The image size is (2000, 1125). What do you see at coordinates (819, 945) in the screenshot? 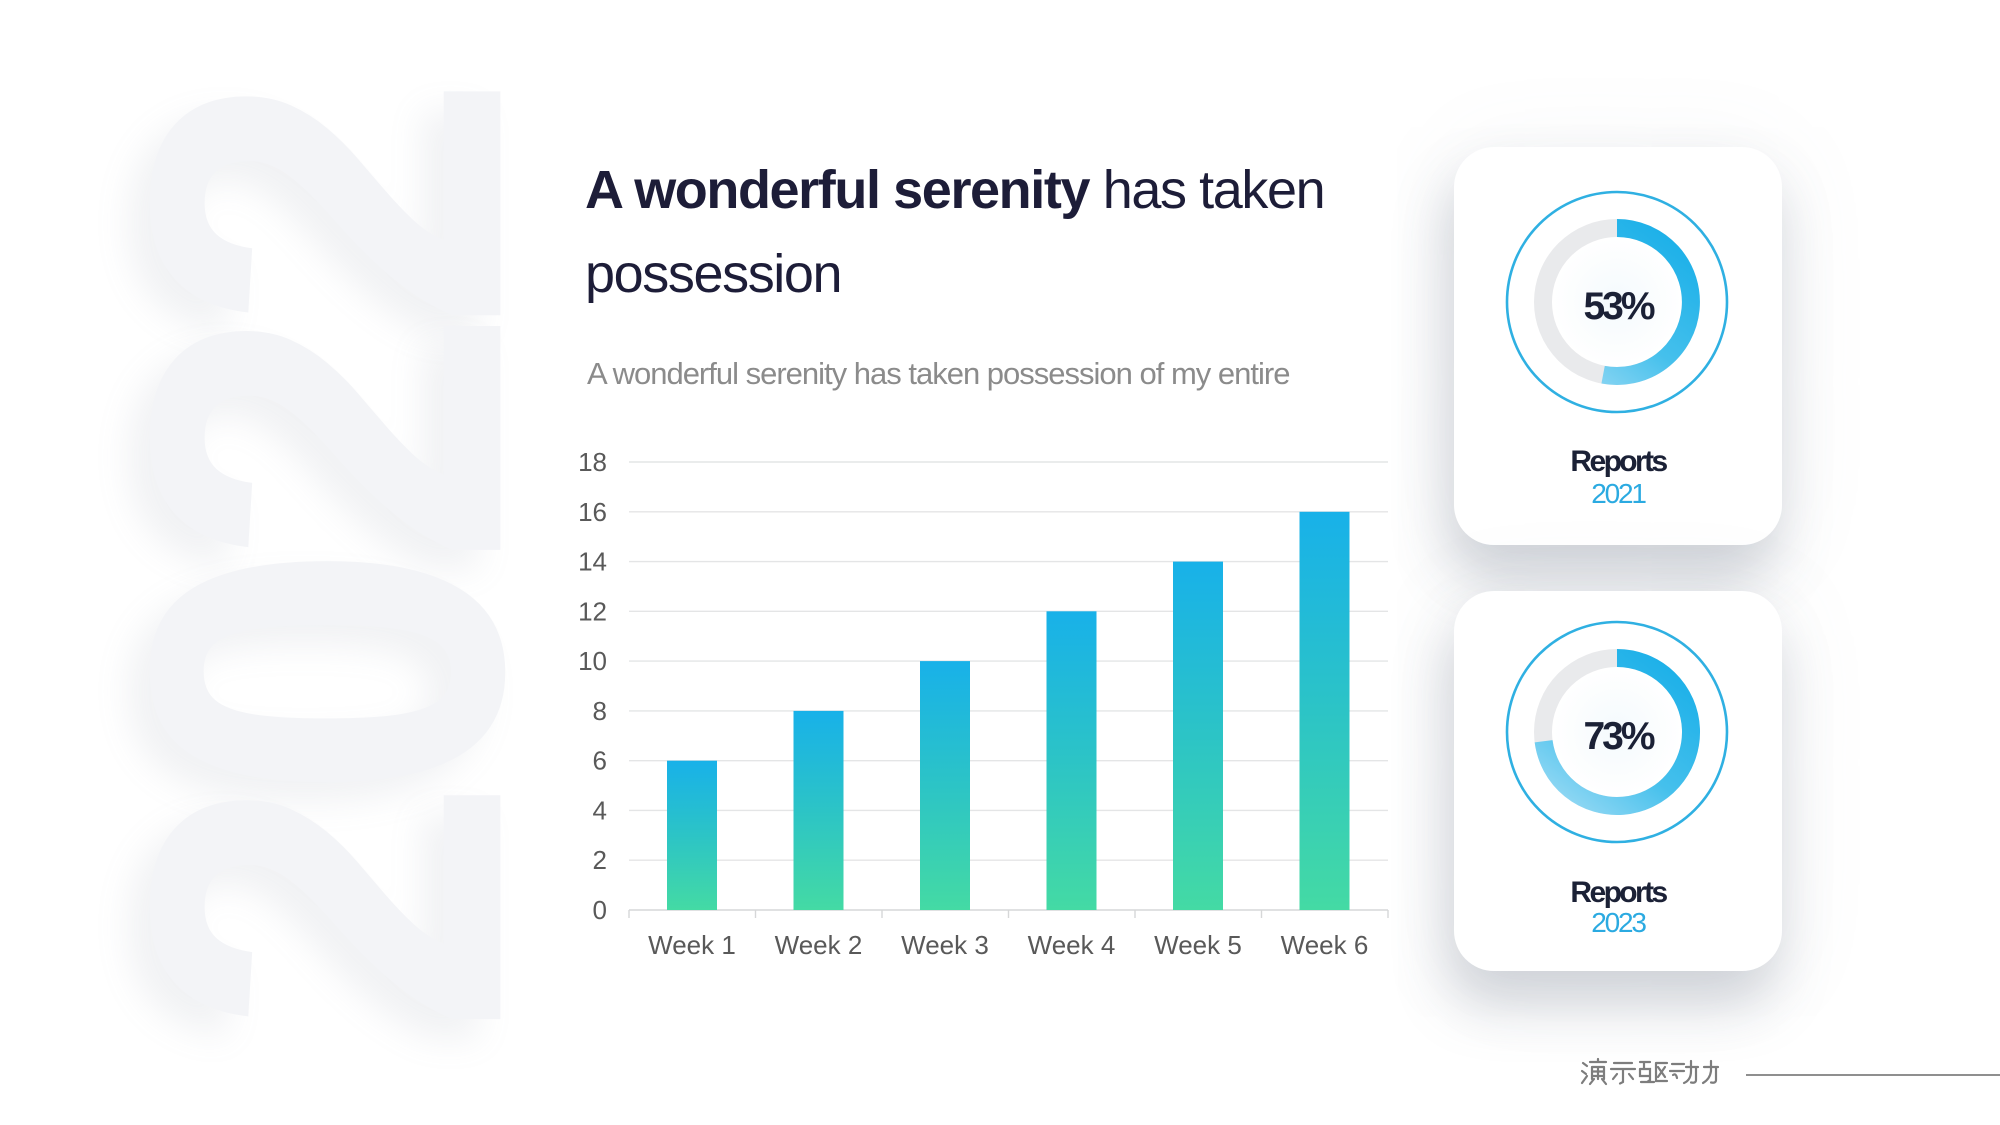
I see `svg-text: Week 2` at bounding box center [819, 945].